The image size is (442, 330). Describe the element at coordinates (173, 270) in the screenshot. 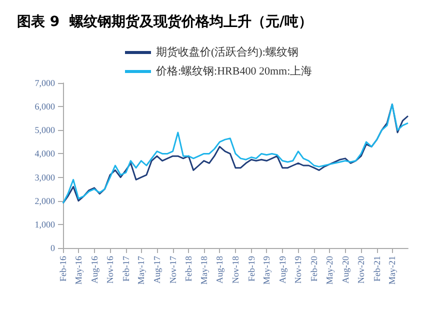

I see `x-tick-label: Nov-17` at that location.